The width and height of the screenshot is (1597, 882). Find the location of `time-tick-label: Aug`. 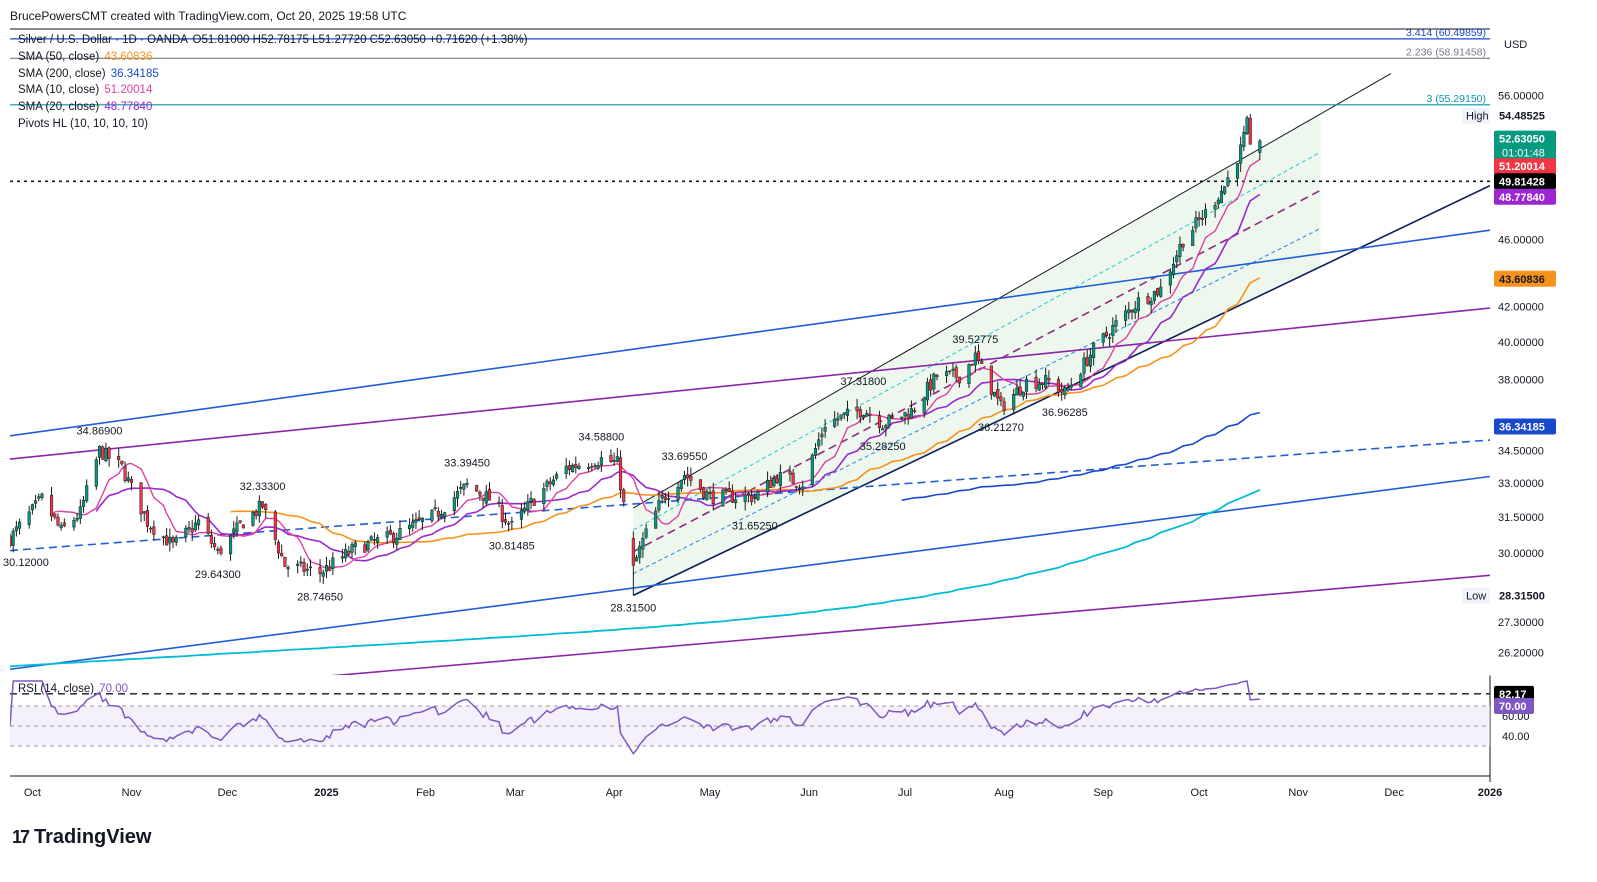

time-tick-label: Aug is located at coordinates (1004, 793).